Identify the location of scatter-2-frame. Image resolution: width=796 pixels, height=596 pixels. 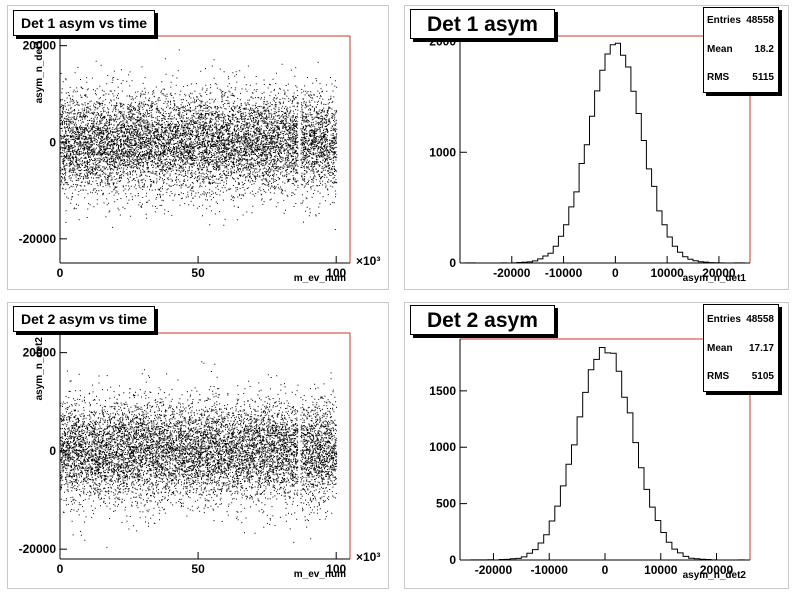
(205, 446).